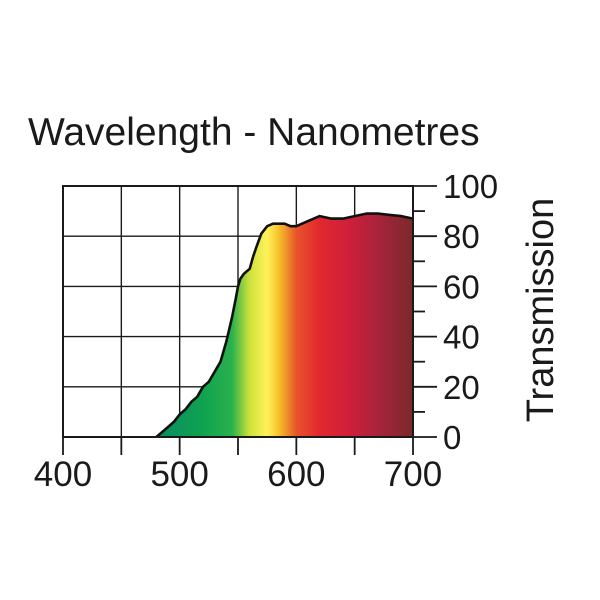 The image size is (600, 600). What do you see at coordinates (461, 286) in the screenshot?
I see `y-tick-label: 60` at bounding box center [461, 286].